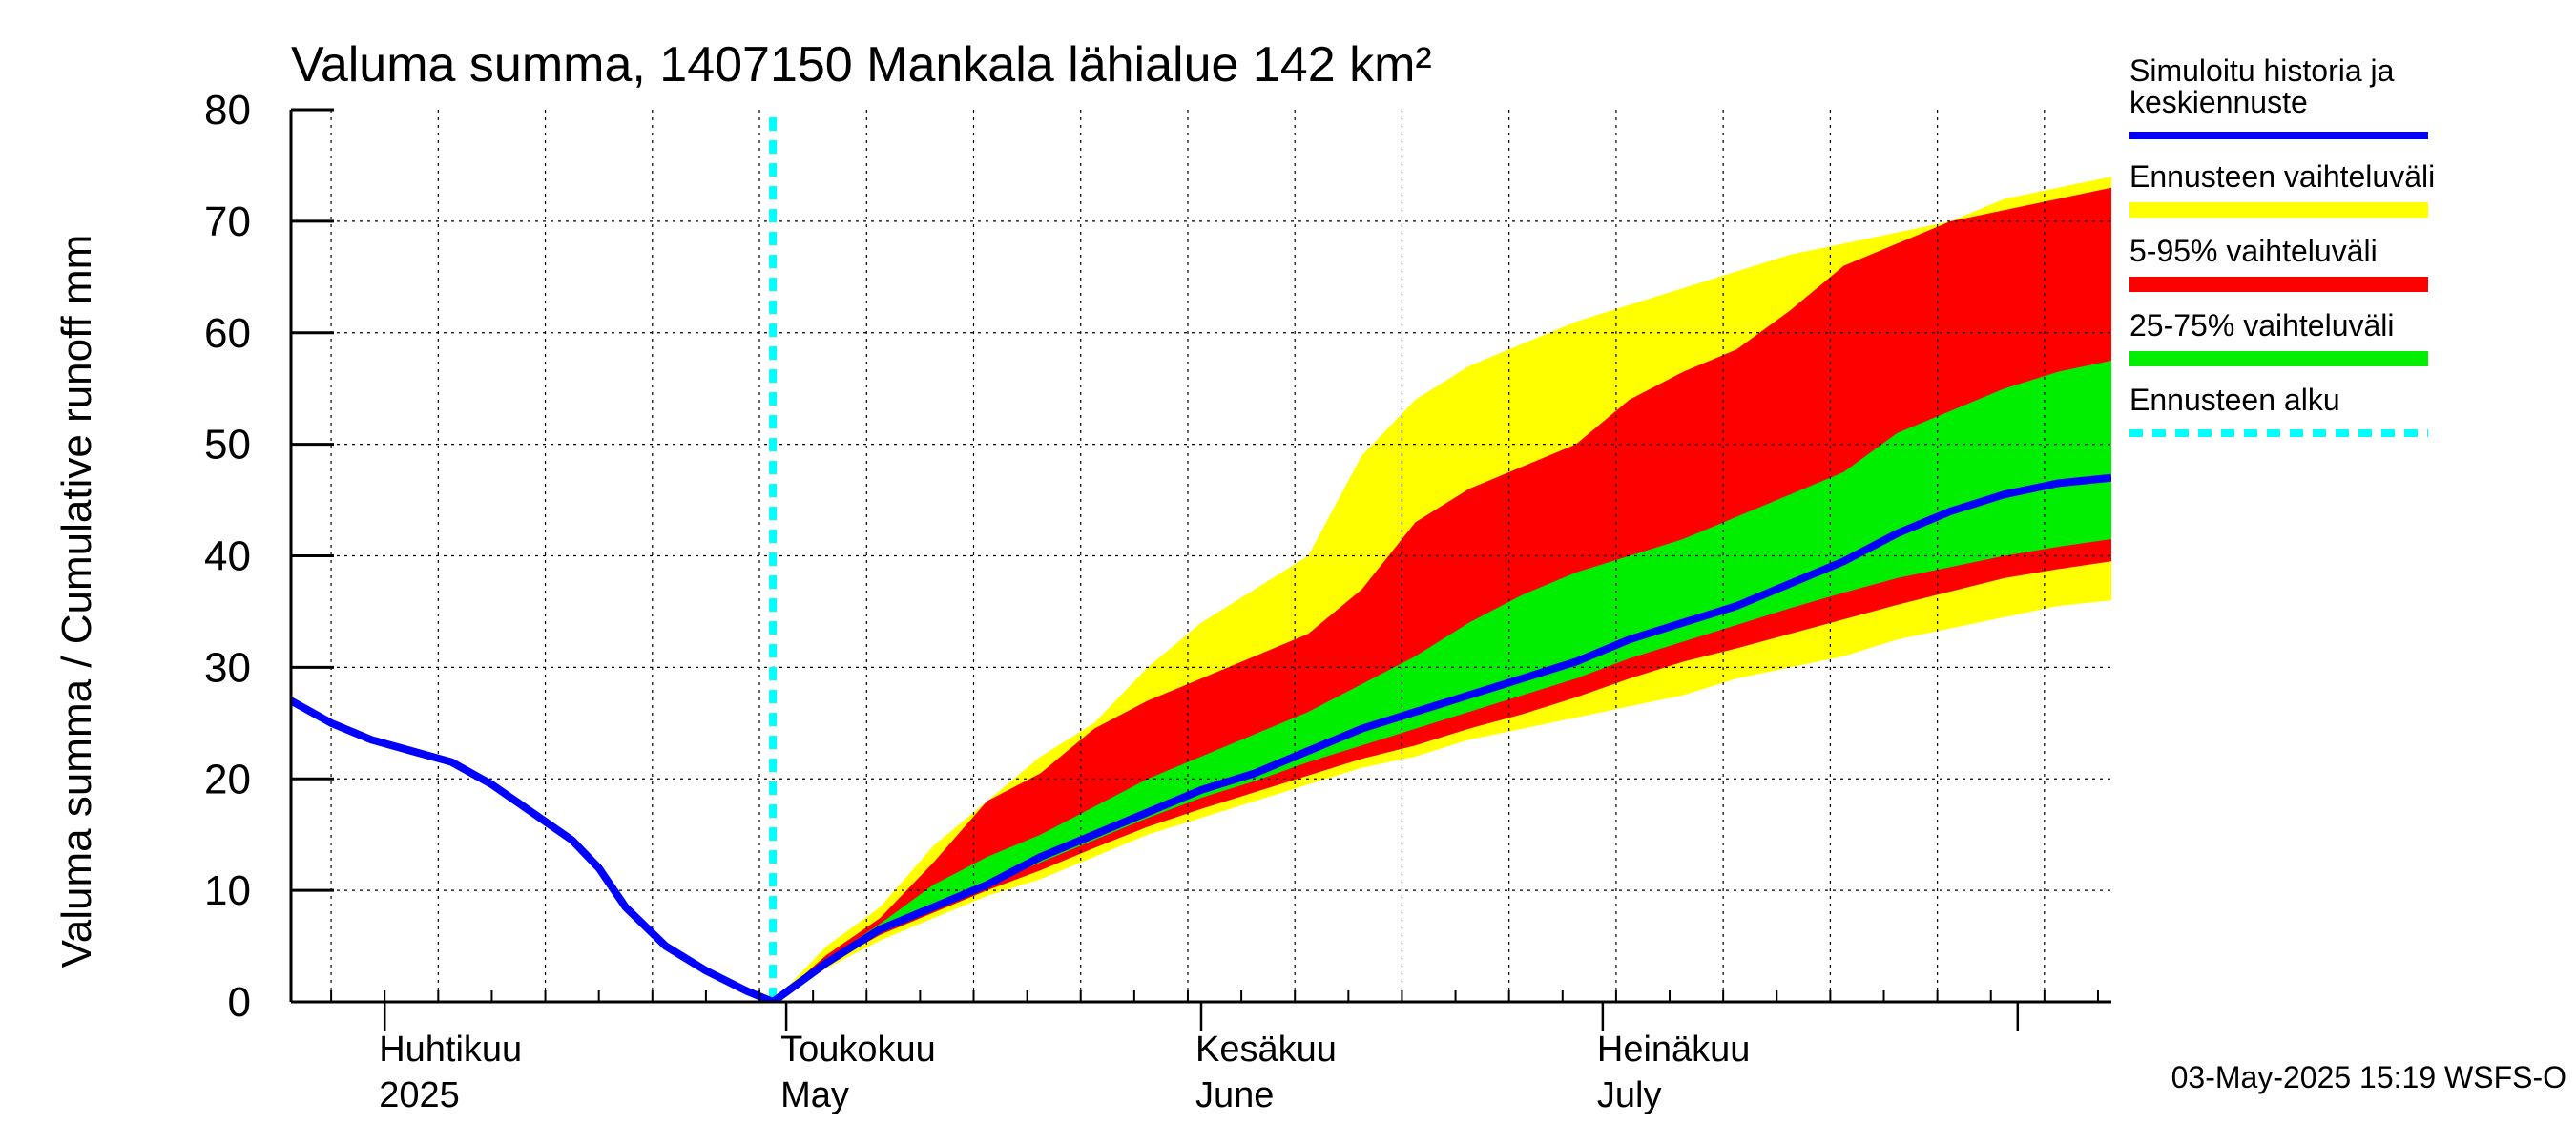 The height and width of the screenshot is (1145, 2576). What do you see at coordinates (227, 779) in the screenshot?
I see `y-tick-label: 20` at bounding box center [227, 779].